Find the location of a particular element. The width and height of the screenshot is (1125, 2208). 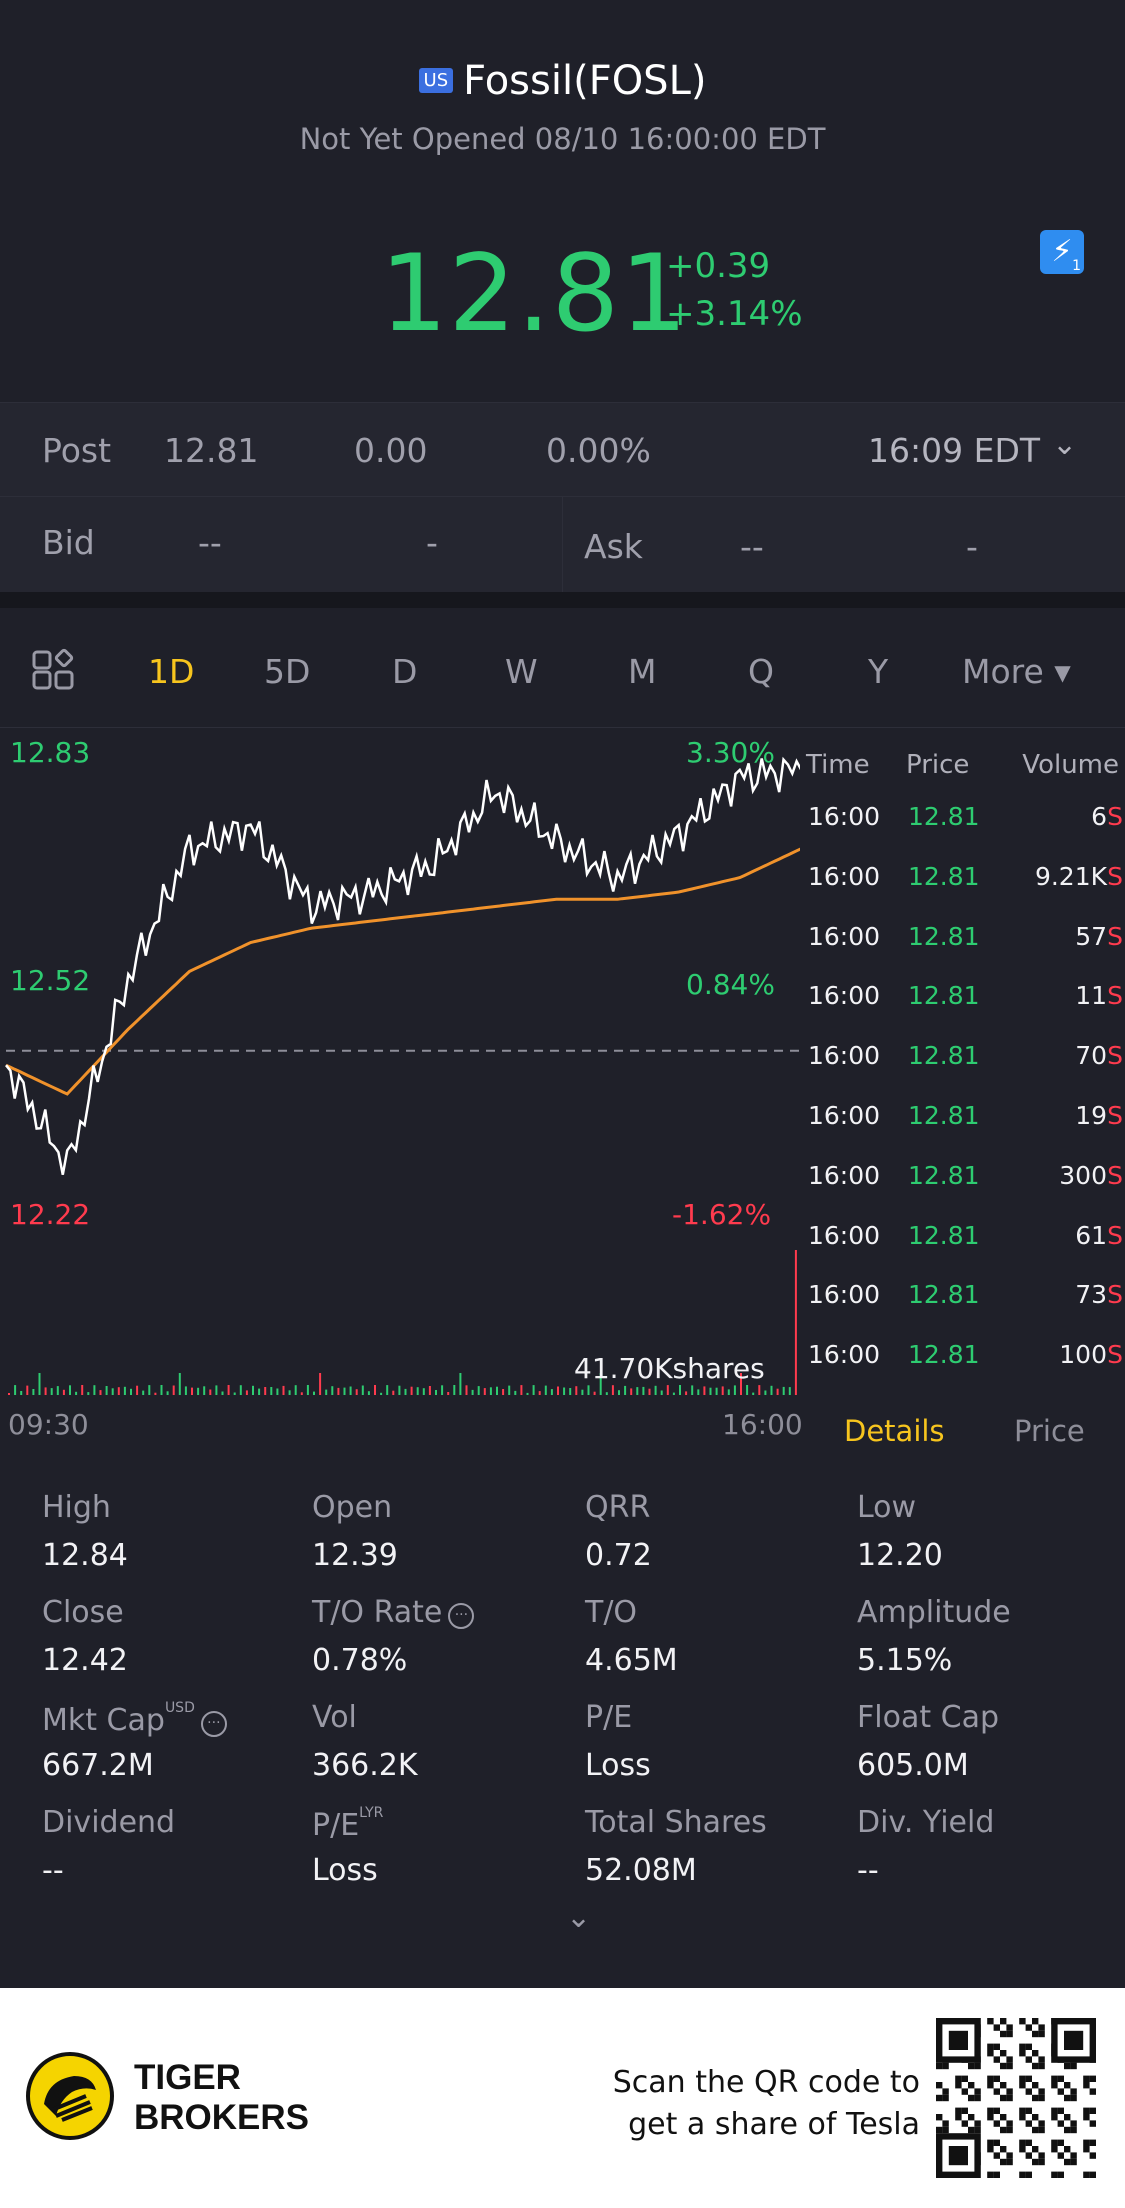

bid-price: -- is located at coordinates (210, 542).